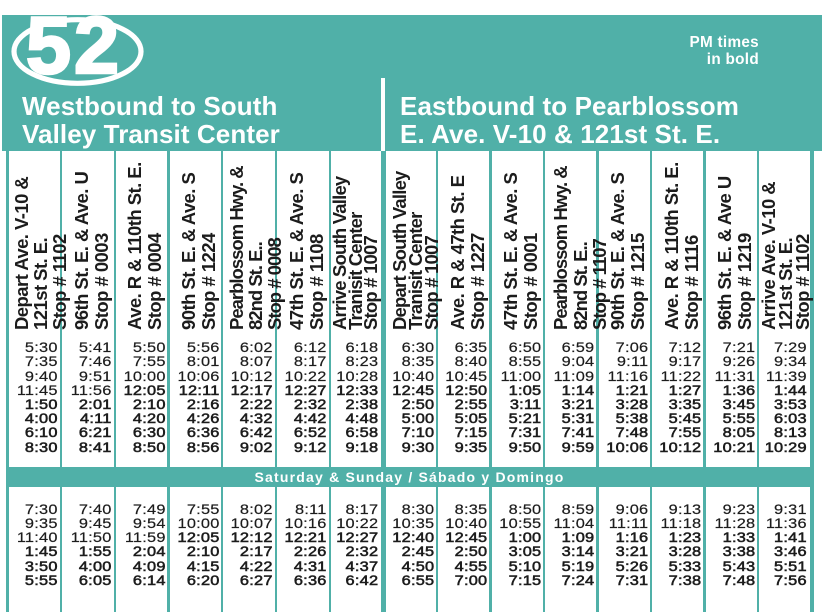 The image size is (826, 612). I want to click on svg-text: 52, so click(74, 46).